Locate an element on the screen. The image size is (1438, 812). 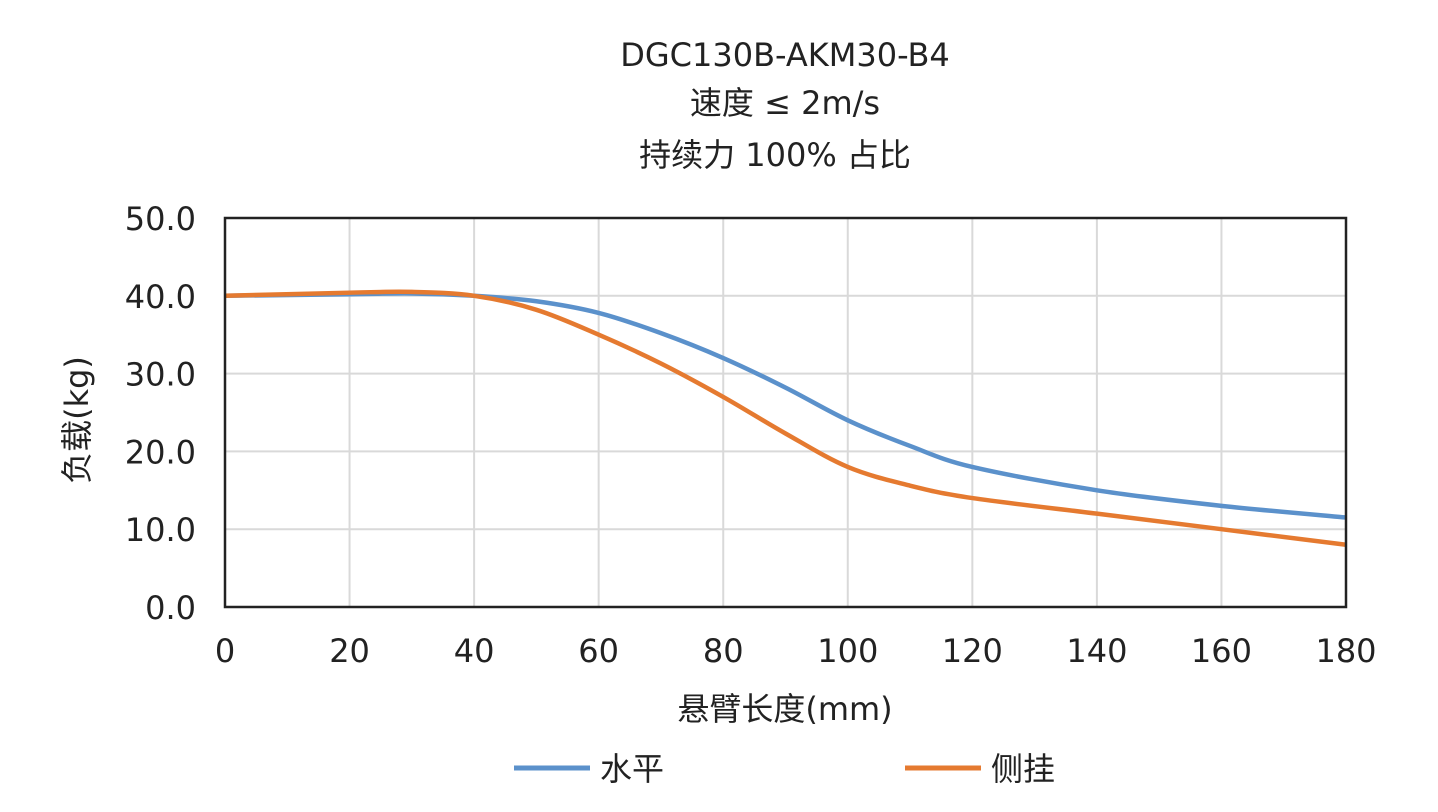
x-tick-label: 80 is located at coordinates (723, 651).